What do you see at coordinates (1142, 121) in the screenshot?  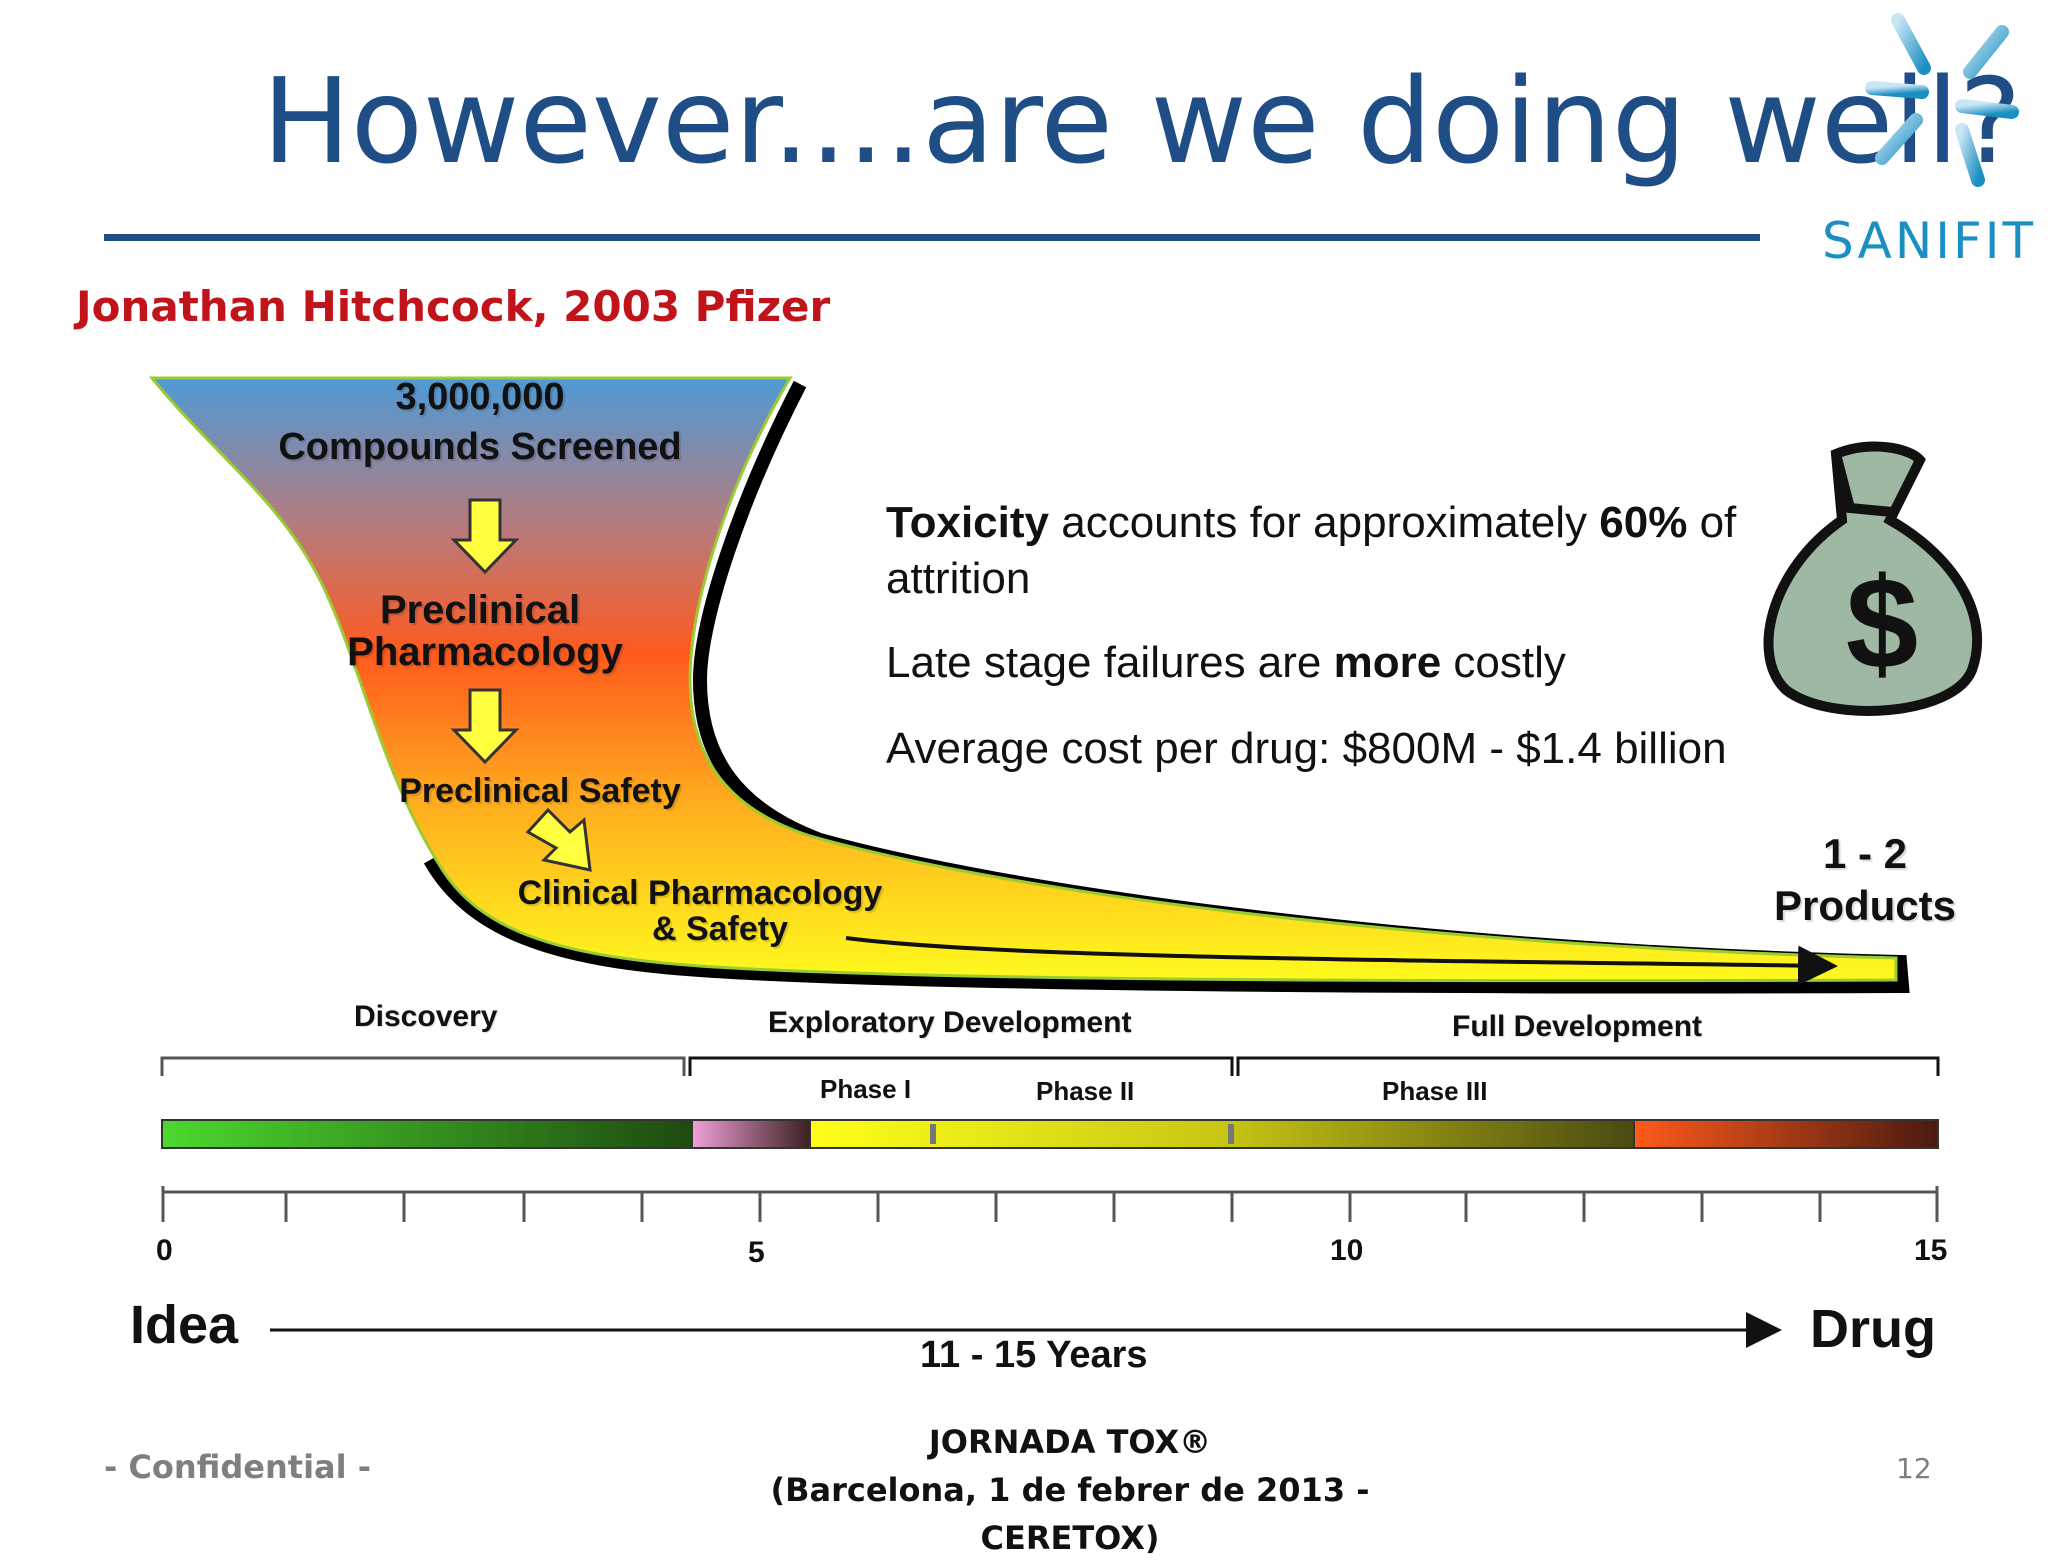 I see `slide-title: However....are we doing well?` at bounding box center [1142, 121].